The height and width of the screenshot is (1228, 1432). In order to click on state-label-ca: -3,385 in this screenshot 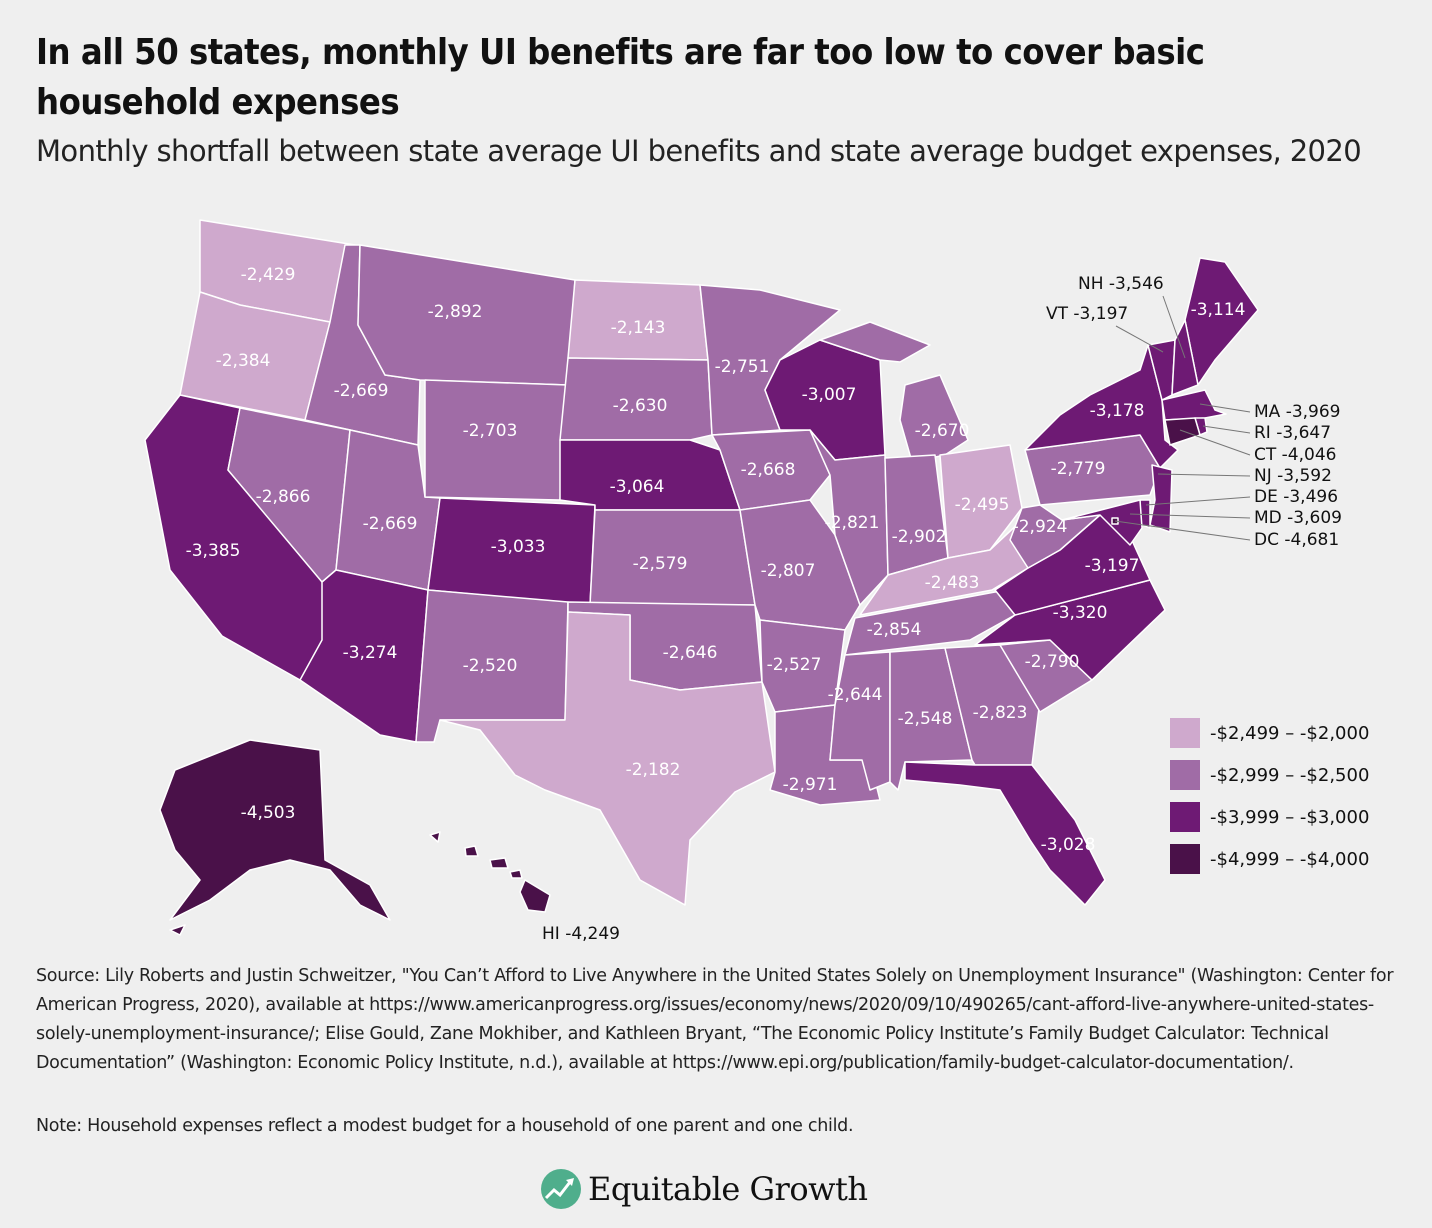, I will do `click(213, 551)`.